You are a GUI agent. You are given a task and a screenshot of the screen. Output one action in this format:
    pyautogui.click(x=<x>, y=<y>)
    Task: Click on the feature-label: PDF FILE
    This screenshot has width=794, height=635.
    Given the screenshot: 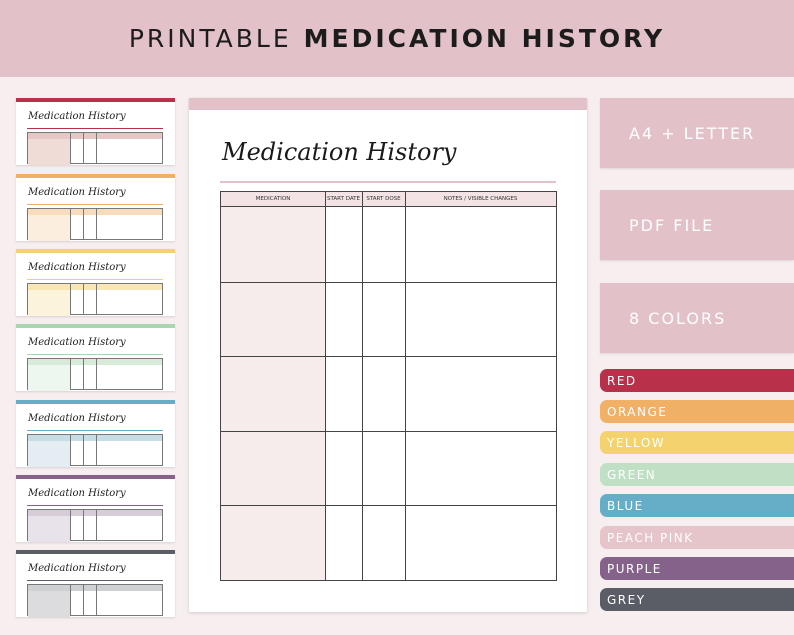 What is the action you would take?
    pyautogui.click(x=672, y=225)
    